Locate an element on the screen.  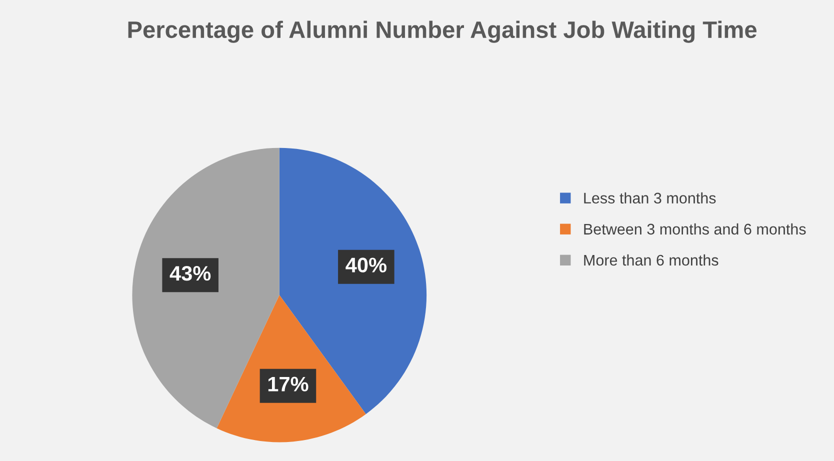
data-label: 17% is located at coordinates (288, 384).